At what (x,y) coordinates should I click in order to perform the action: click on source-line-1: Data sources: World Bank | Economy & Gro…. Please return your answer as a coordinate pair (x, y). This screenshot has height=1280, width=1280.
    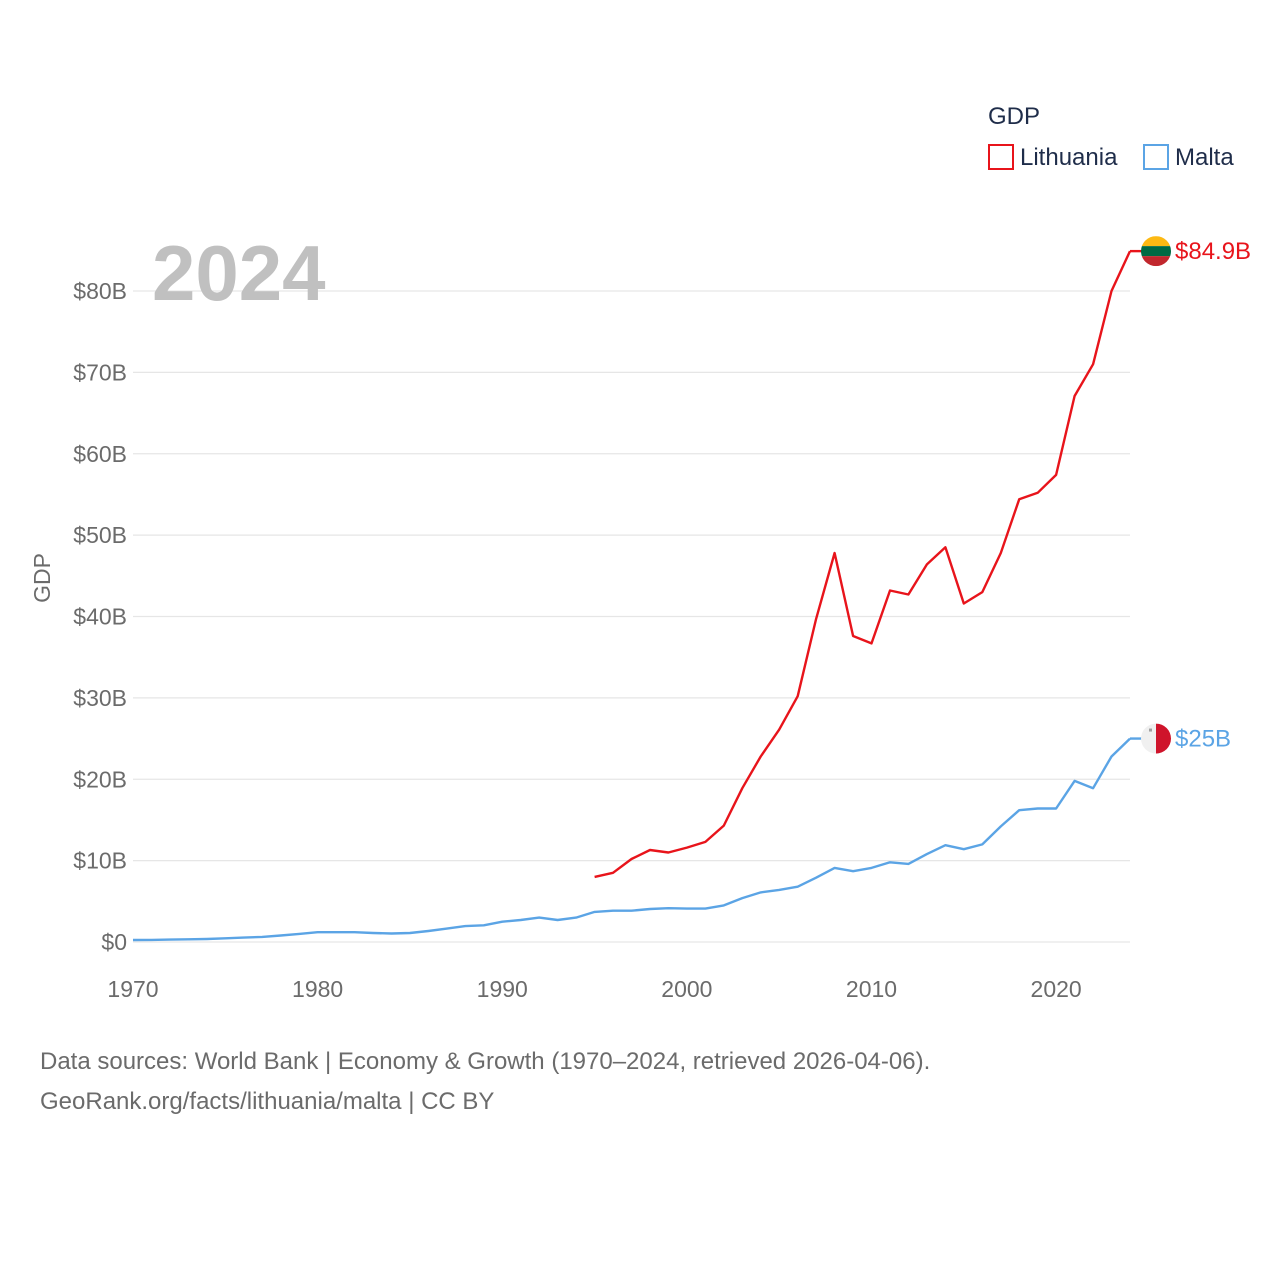
    Looking at the image, I should click on (485, 1061).